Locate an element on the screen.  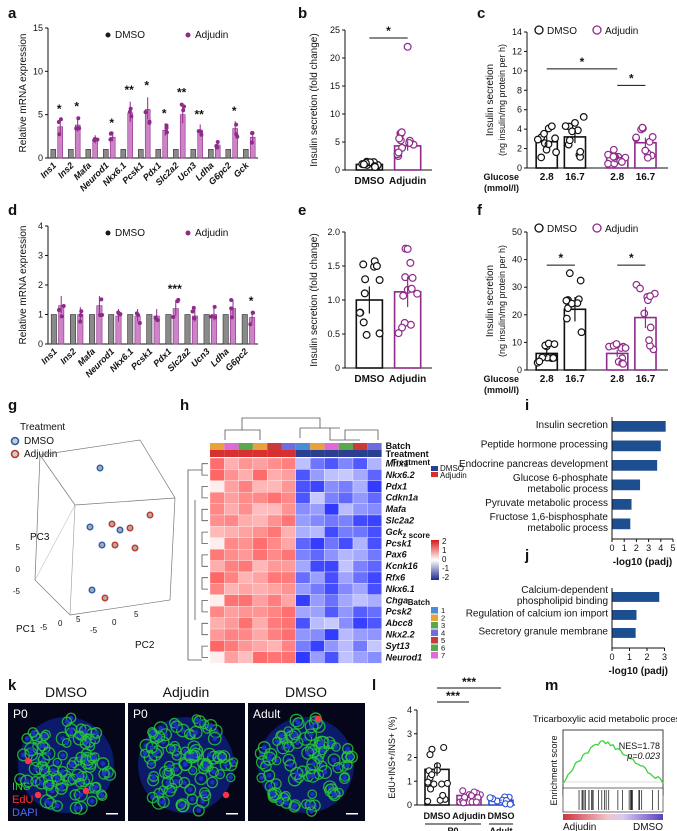
legend-dmso-label: DMSO is located at coordinates (130, 233).